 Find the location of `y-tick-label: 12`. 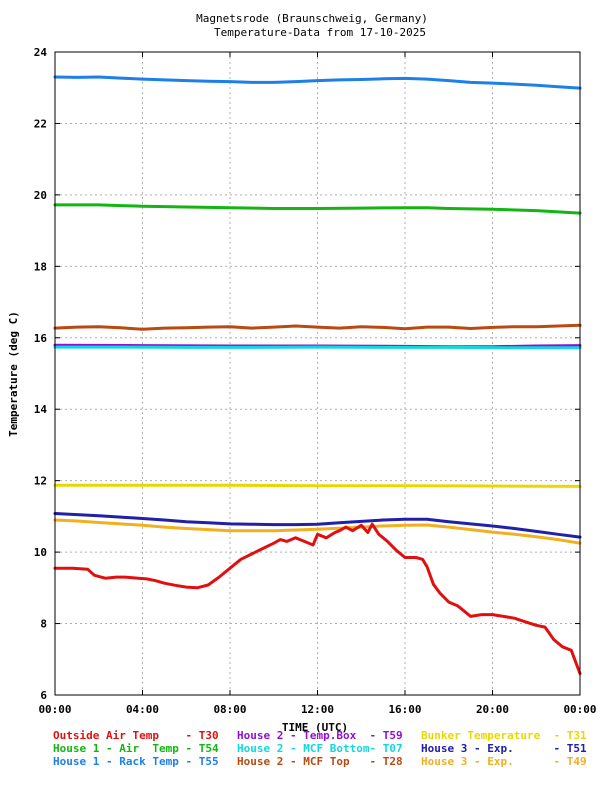

y-tick-label: 12 is located at coordinates (40, 481).